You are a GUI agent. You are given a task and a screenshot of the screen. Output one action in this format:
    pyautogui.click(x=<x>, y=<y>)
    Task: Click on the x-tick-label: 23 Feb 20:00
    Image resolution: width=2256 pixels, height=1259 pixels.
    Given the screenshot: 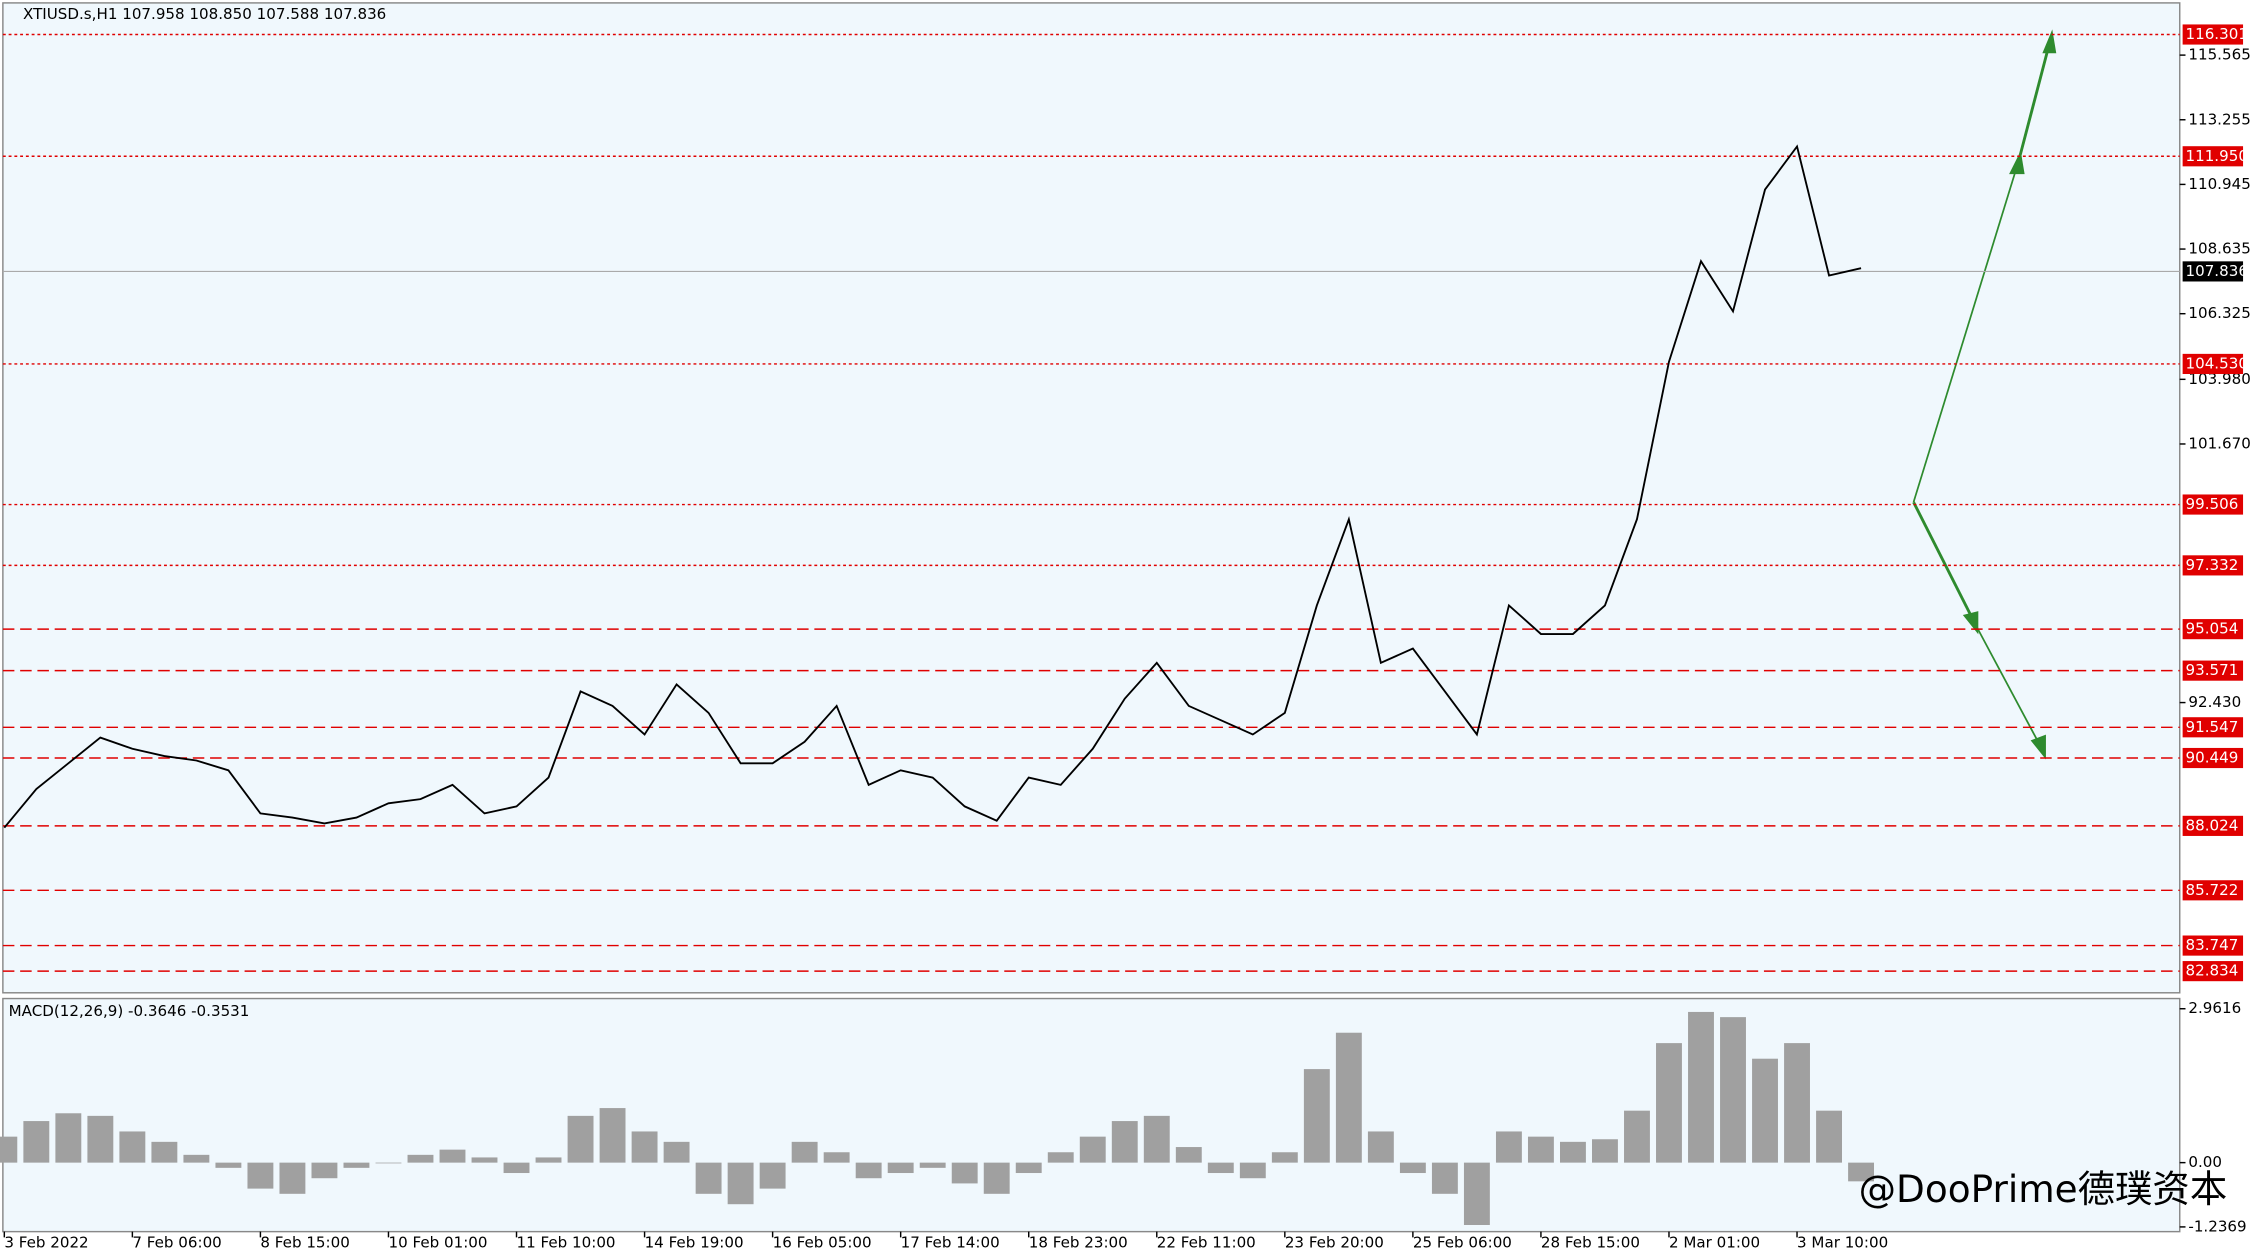 What is the action you would take?
    pyautogui.click(x=1334, y=1243)
    